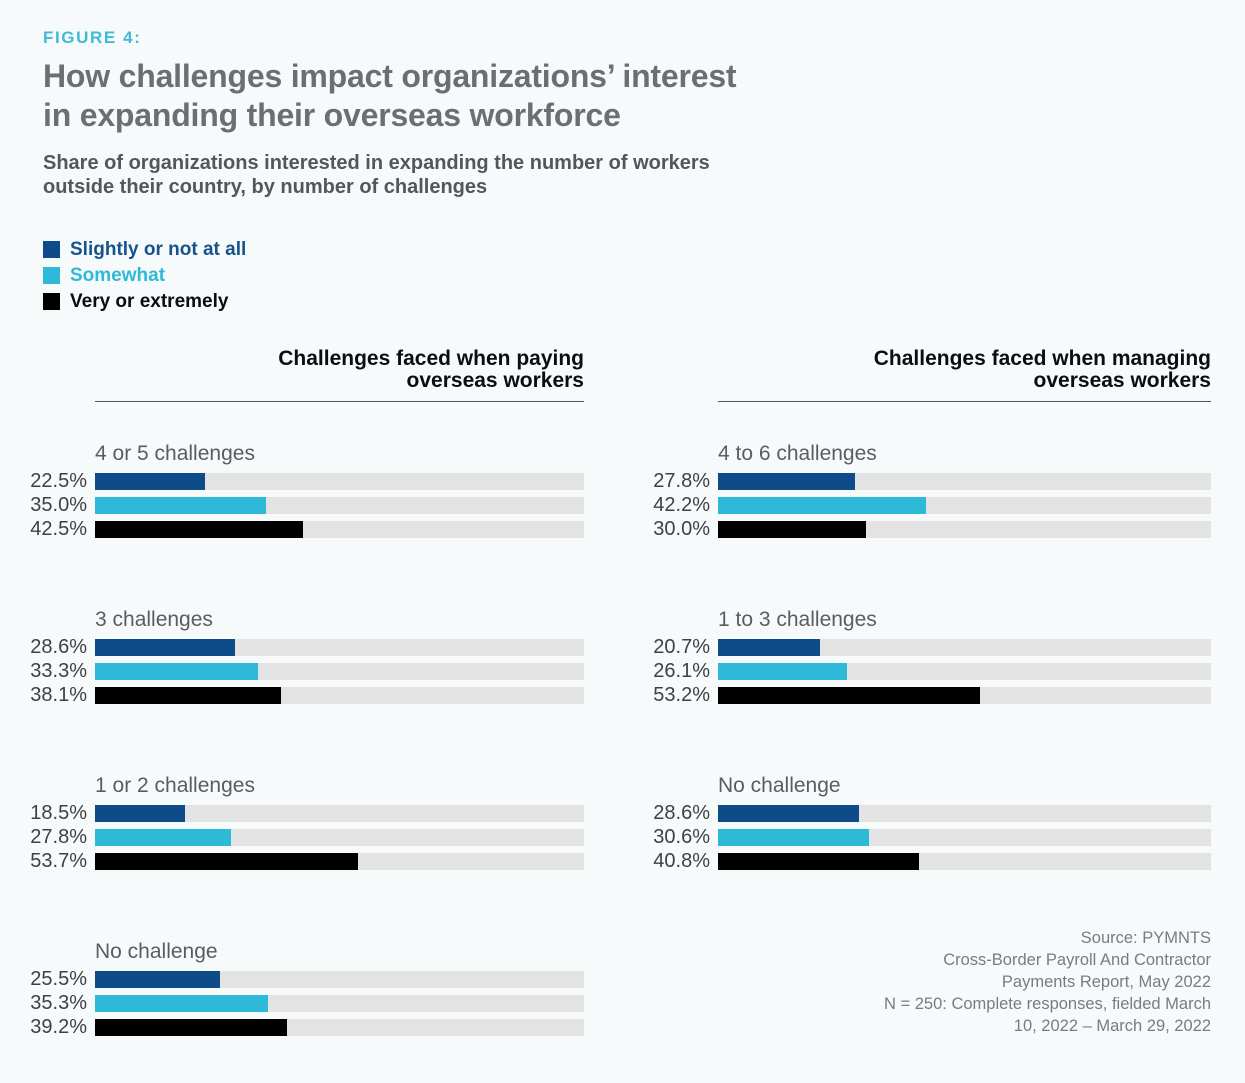 This screenshot has height=1083, width=1245. Describe the element at coordinates (681, 695) in the screenshot. I see `bar-value-label: 53.2%` at that location.